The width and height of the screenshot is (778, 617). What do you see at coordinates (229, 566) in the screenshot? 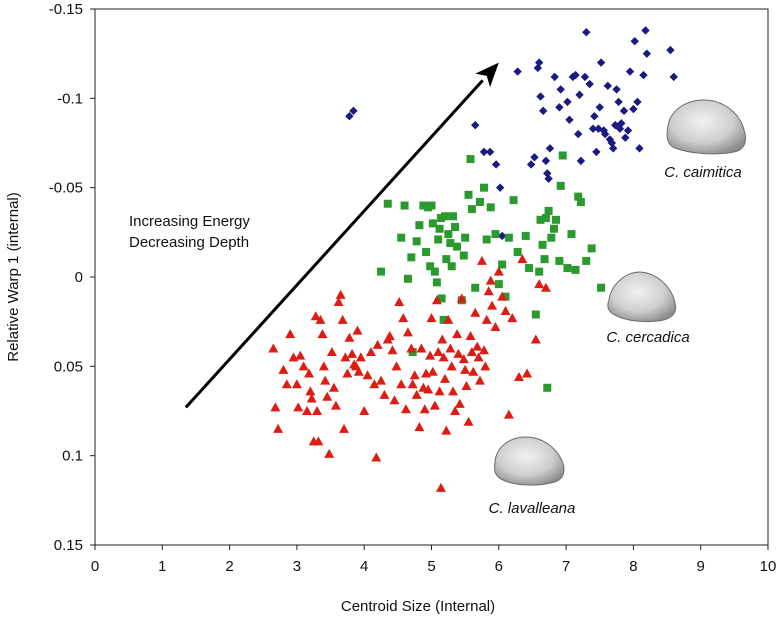
I see `x-tick-label: 2` at bounding box center [229, 566].